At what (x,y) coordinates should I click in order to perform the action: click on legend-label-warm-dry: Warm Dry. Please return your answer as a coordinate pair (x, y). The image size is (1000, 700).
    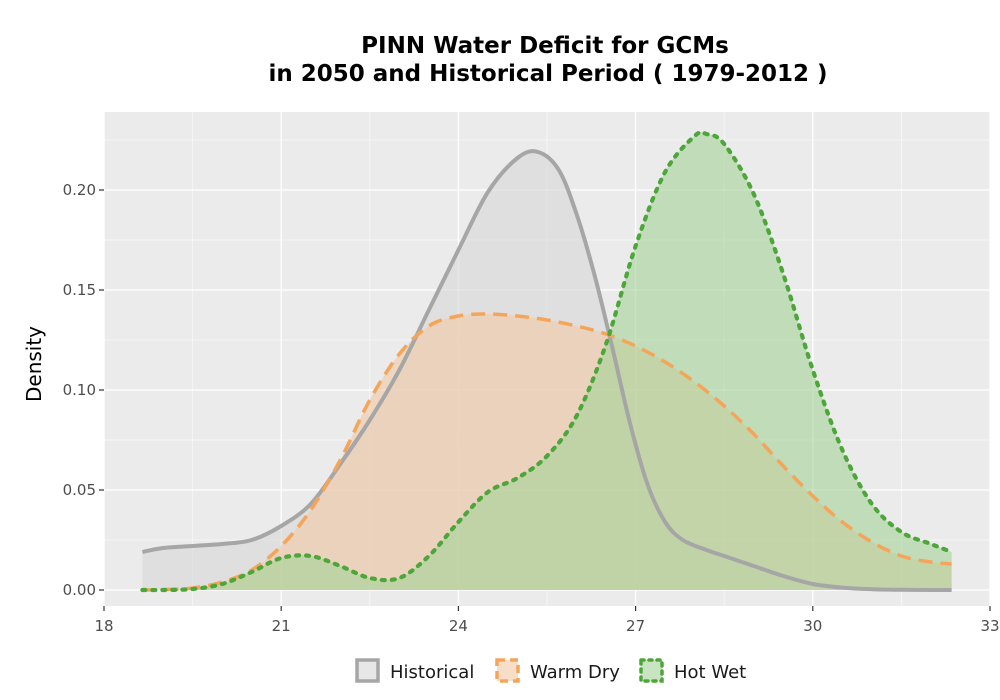
    Looking at the image, I should click on (575, 672).